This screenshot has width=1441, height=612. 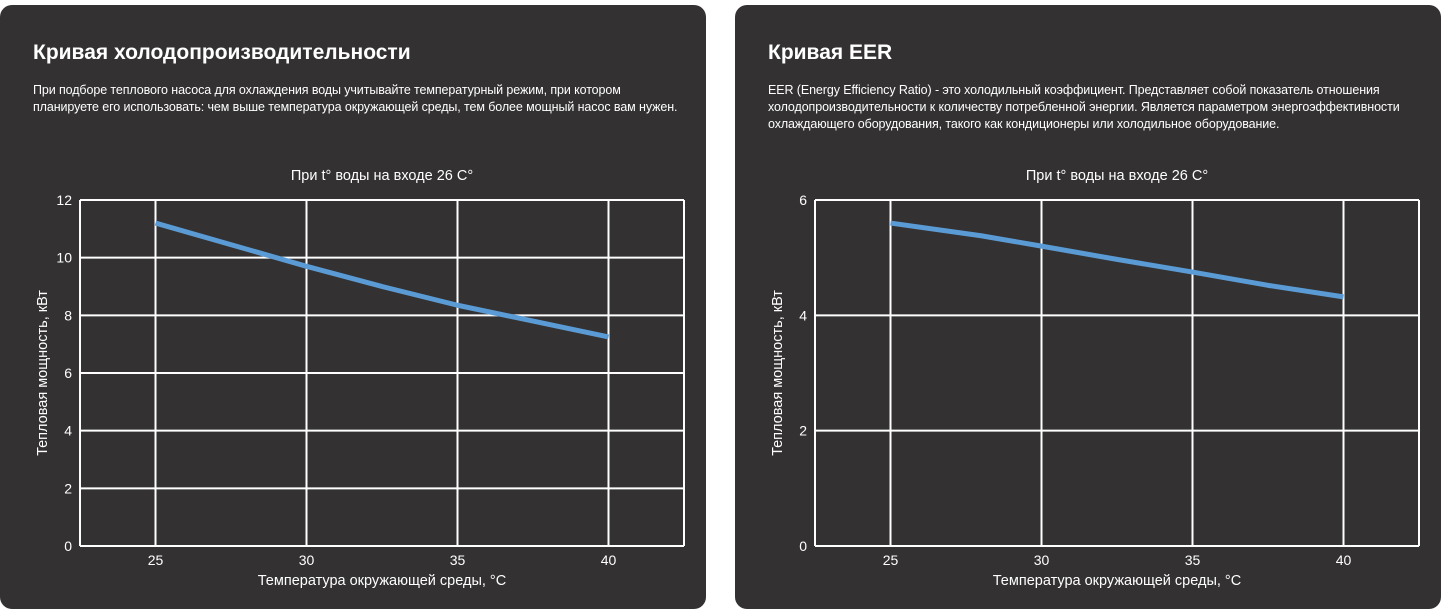 What do you see at coordinates (64, 200) in the screenshot?
I see `y-tick-label: 12` at bounding box center [64, 200].